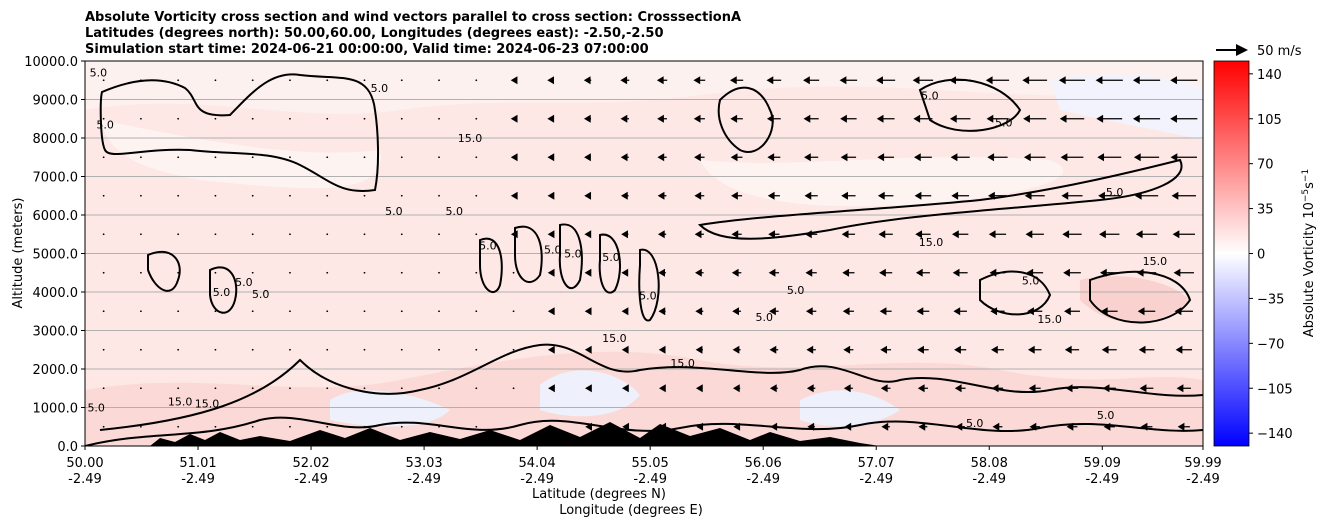  I want to click on colorbar-label: Absolute Vorticity 10−5s−1, so click(1309, 253).